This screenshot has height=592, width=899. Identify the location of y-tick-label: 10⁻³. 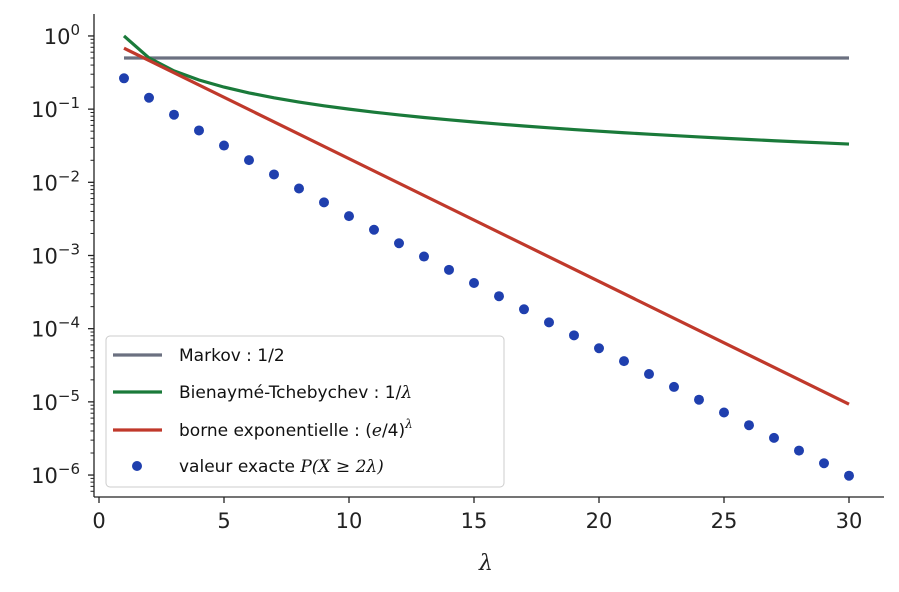
(55, 255).